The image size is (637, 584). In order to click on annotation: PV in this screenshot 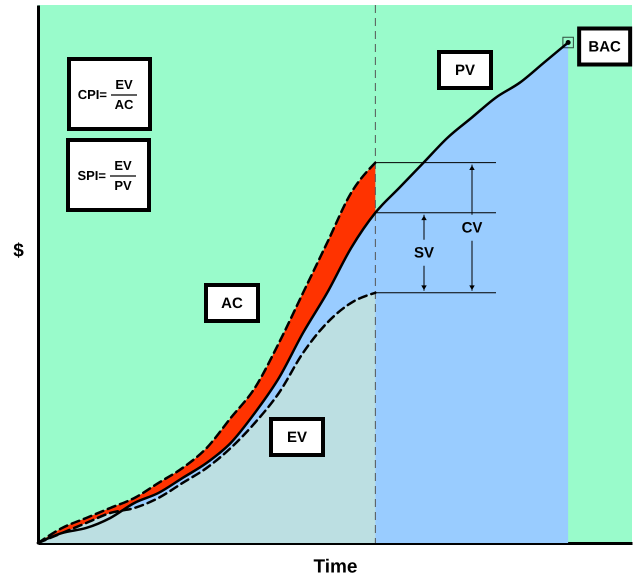, I will do `click(123, 185)`.